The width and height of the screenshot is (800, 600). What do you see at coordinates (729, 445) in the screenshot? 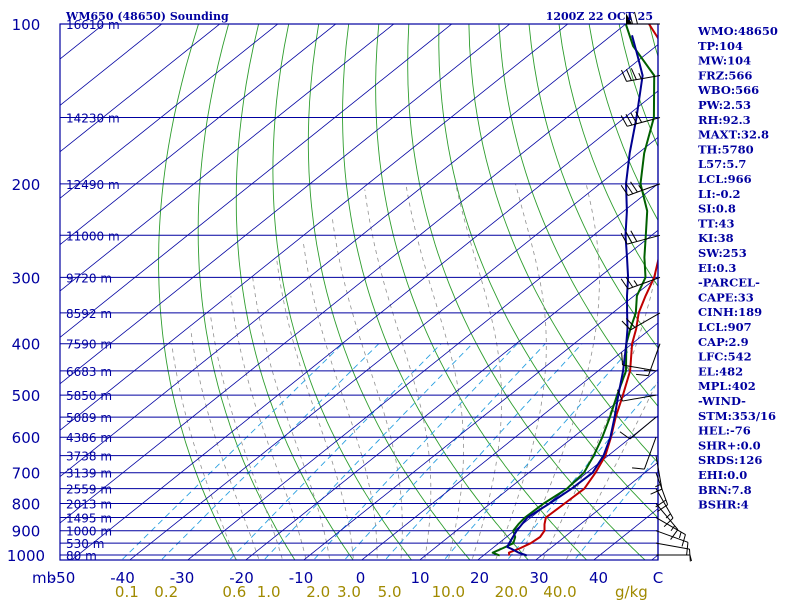
I see `index-value: SHR+:0.0` at bounding box center [729, 445].